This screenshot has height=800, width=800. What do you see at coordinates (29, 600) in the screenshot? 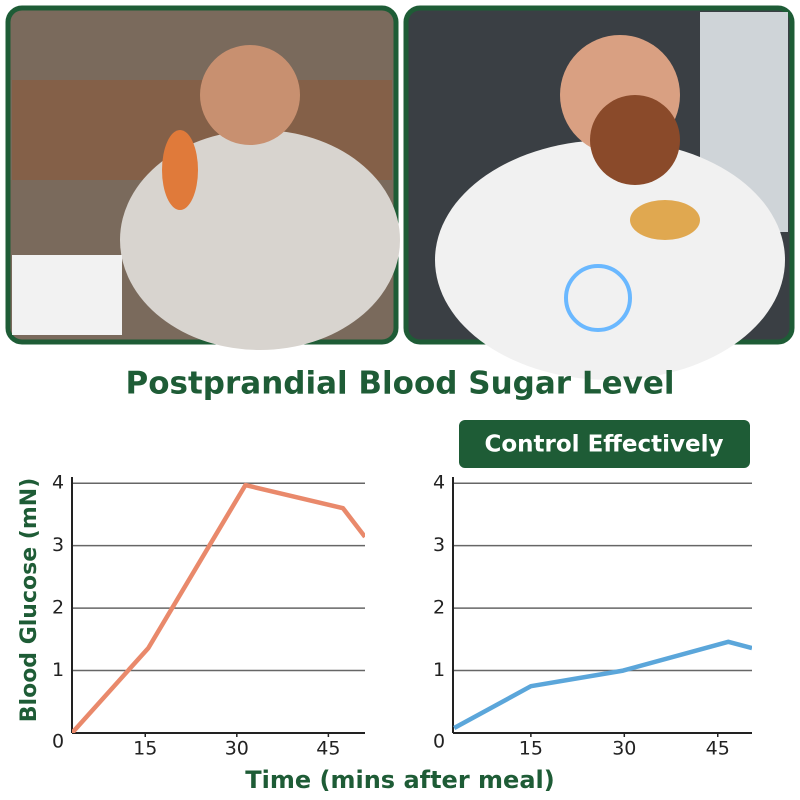
I see `y-axis-label: Blood Glucose (mN)` at bounding box center [29, 600].